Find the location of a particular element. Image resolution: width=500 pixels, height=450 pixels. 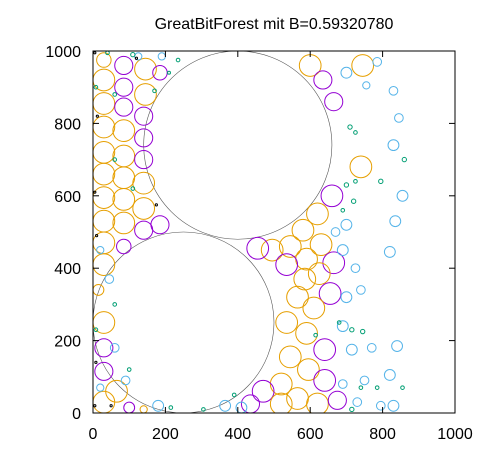

x-tick-label: 0 is located at coordinates (93, 434).